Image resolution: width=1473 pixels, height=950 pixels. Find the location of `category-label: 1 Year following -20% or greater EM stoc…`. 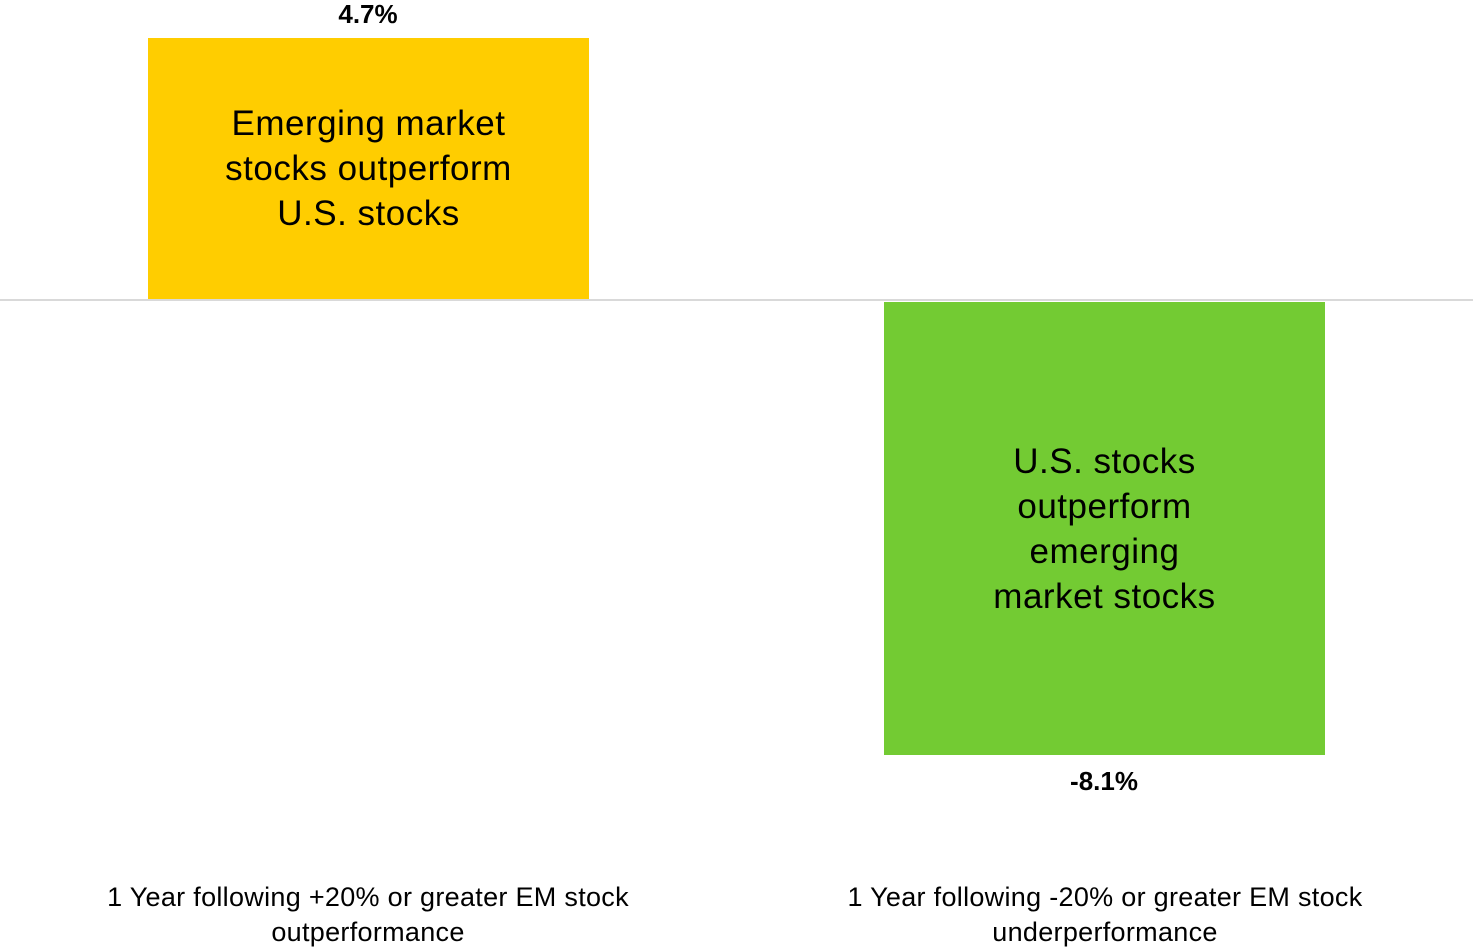

category-label: 1 Year following -20% or greater EM stoc… is located at coordinates (1105, 914).